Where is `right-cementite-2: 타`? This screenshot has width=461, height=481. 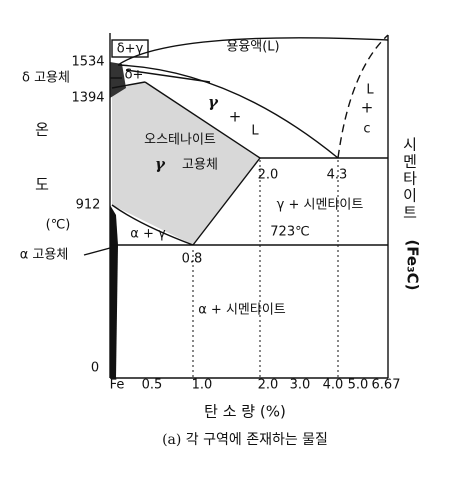
right-cementite-2: 타 is located at coordinates (410, 179).